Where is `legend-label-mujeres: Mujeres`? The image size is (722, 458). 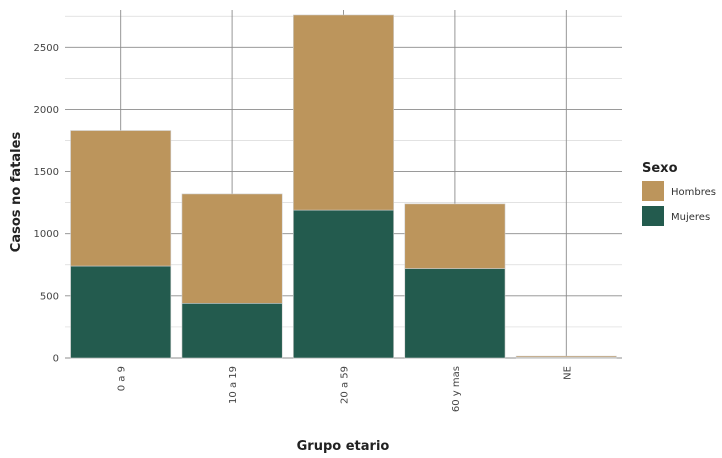
legend-label-mujeres: Mujeres is located at coordinates (690, 217).